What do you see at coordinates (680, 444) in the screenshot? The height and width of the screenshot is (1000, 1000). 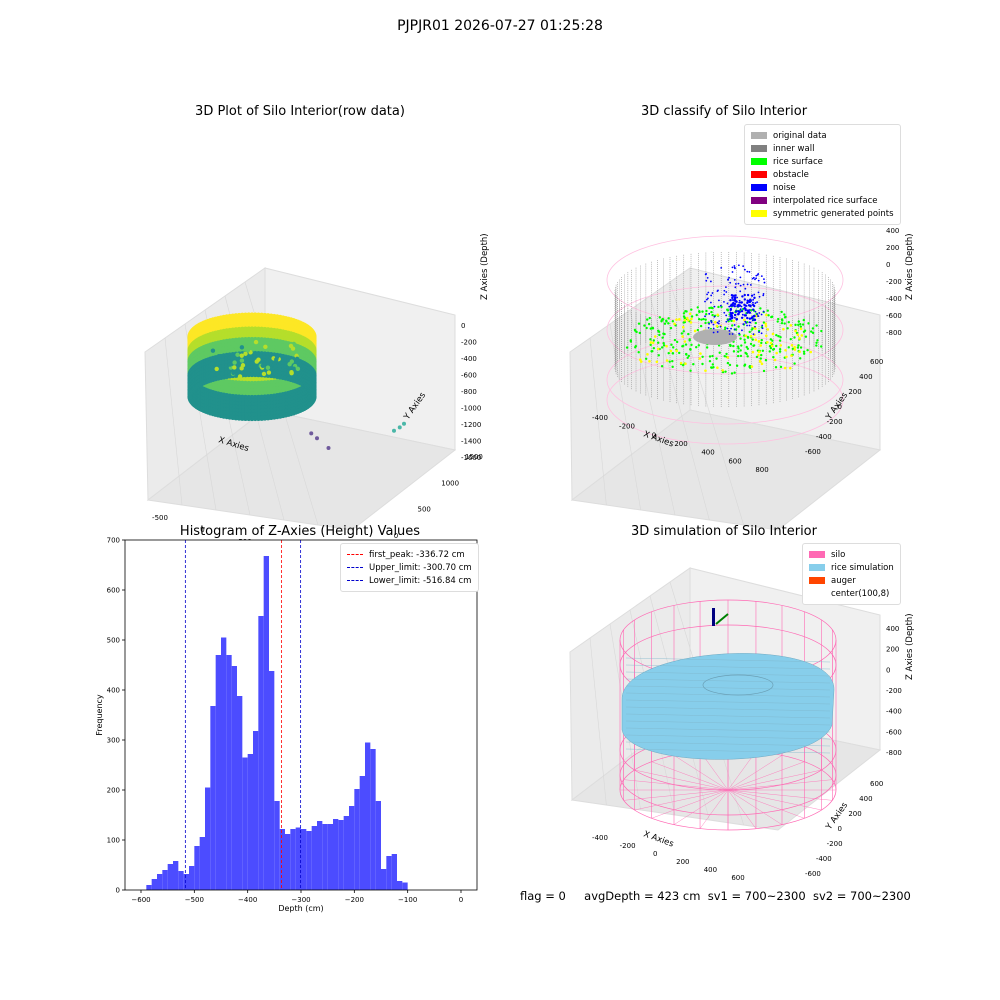 I see `x-tick-label: 200` at bounding box center [680, 444].